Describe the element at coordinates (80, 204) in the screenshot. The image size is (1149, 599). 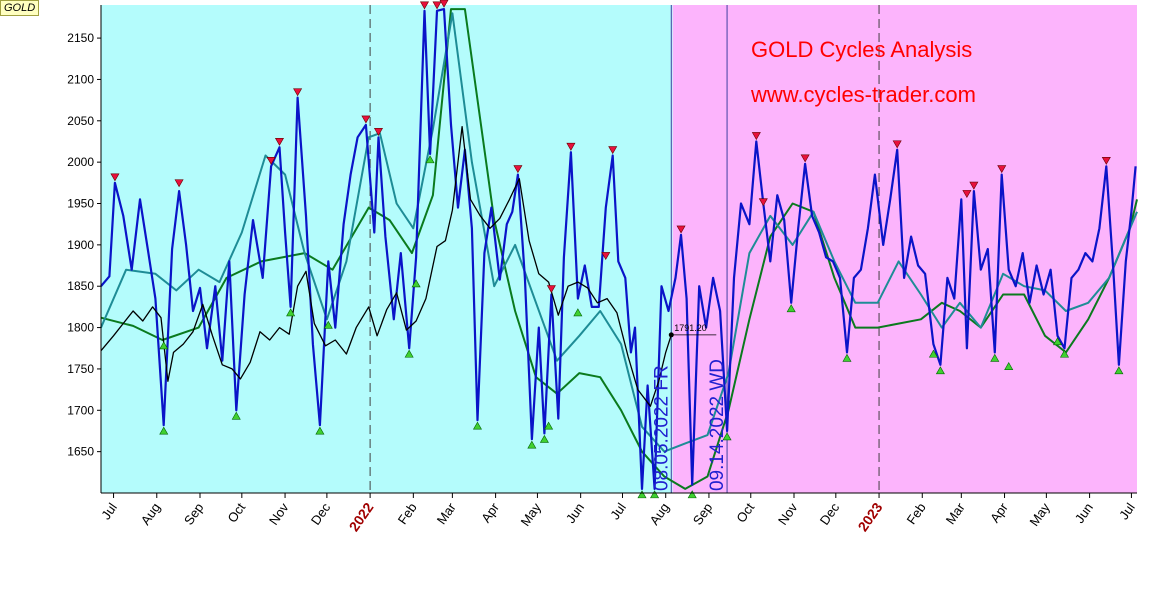
I see `y-tick-label: 1950` at that location.